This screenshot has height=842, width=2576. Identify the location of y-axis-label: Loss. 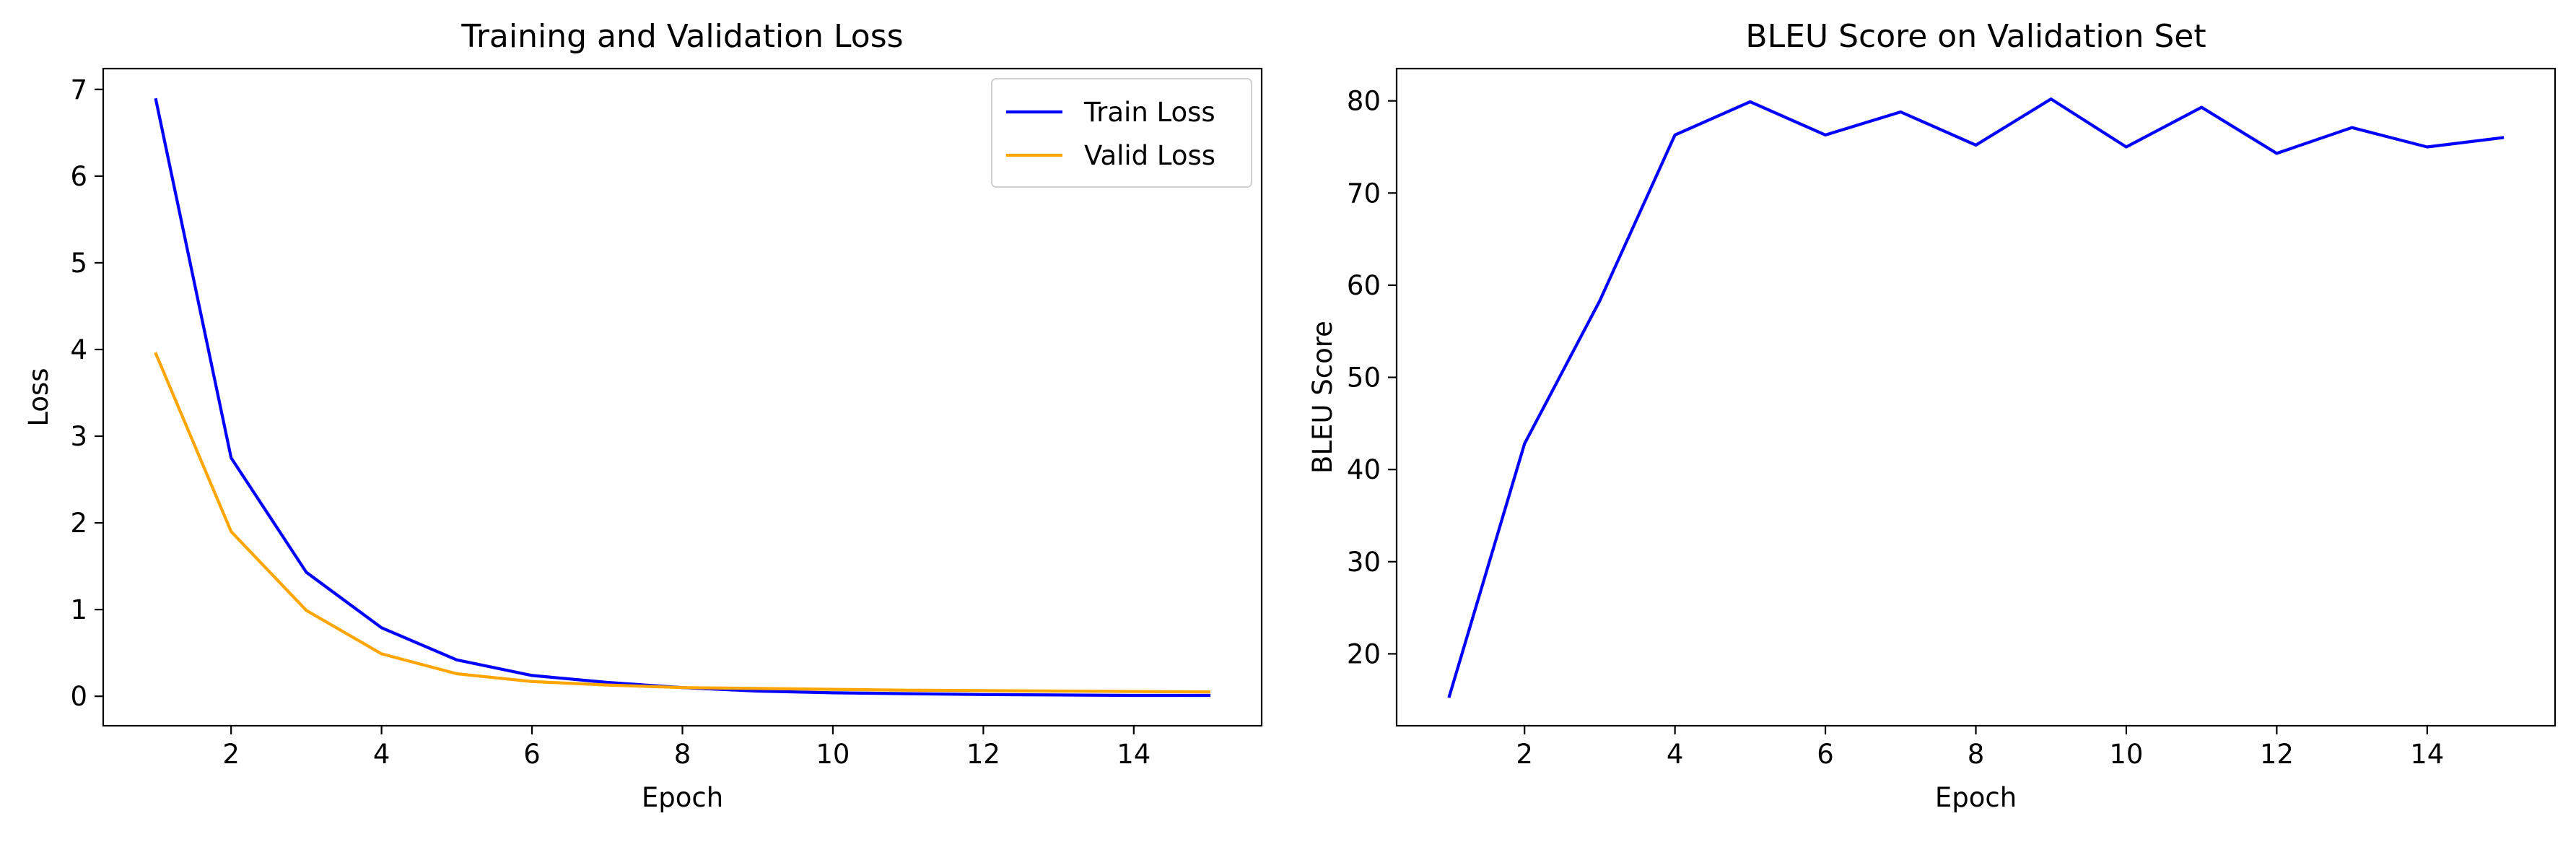
(38, 397).